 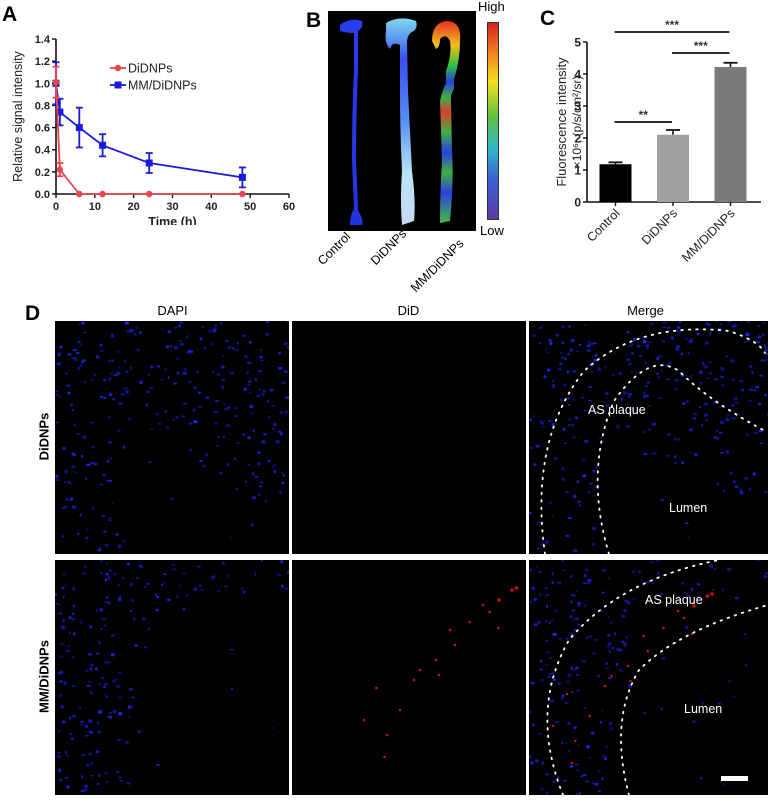 What do you see at coordinates (172, 220) in the screenshot?
I see `x-axis-title: Time (h)` at bounding box center [172, 220].